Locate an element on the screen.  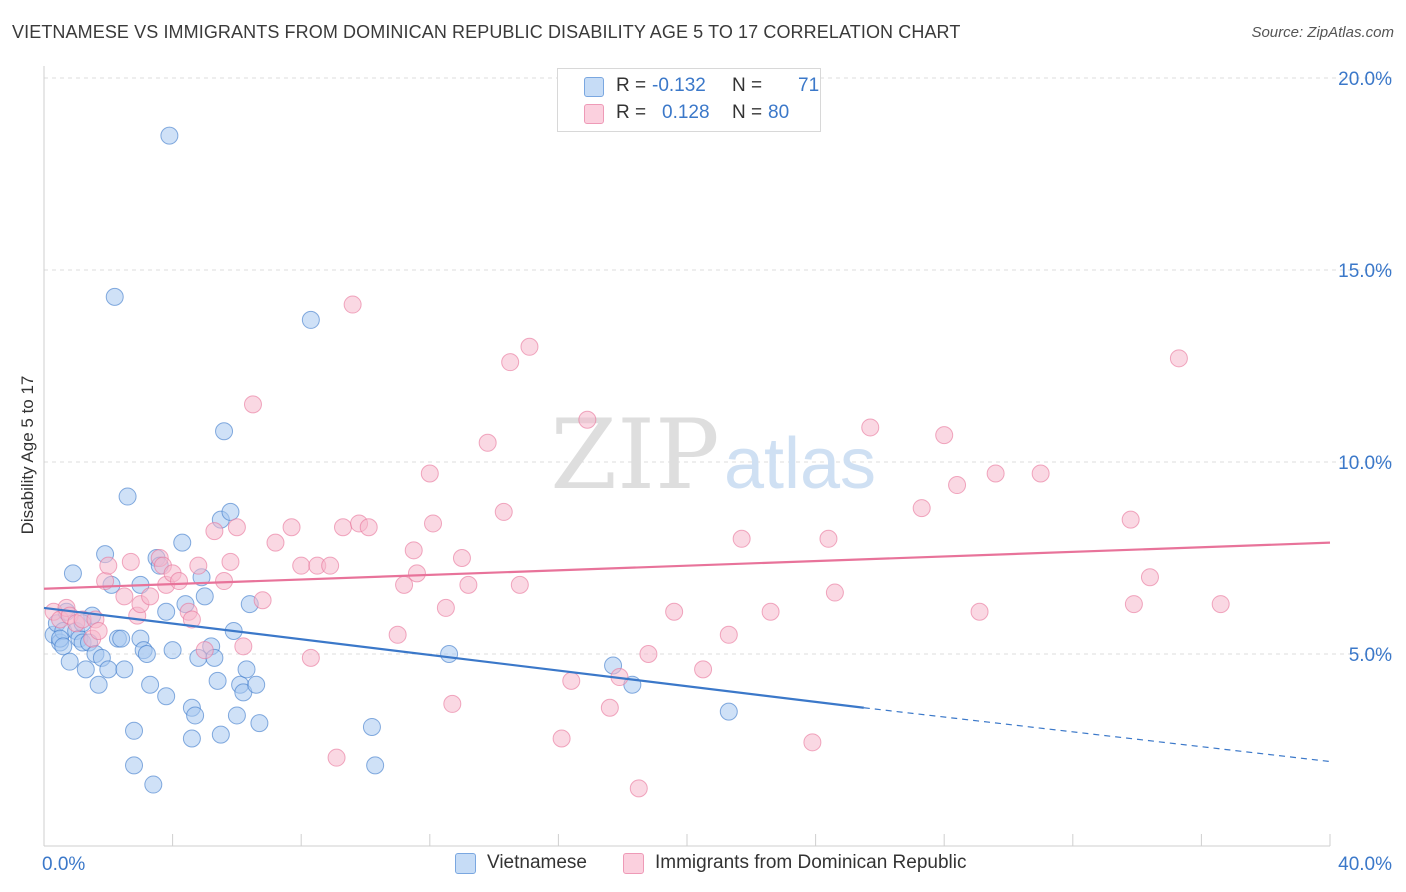
source-label: Source: ZipAtlas.com is located at coordinates (1322, 32).